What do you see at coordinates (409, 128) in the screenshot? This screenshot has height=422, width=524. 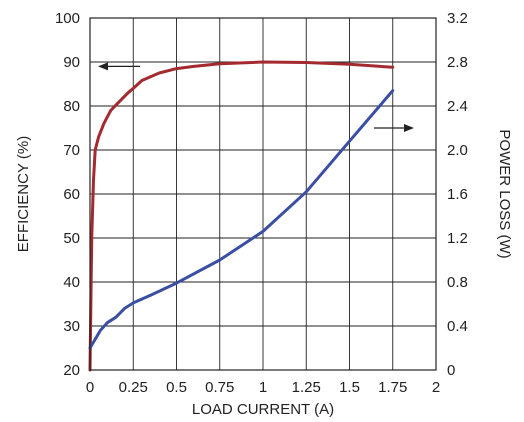 I see `power-loss-axis-arrowhead` at bounding box center [409, 128].